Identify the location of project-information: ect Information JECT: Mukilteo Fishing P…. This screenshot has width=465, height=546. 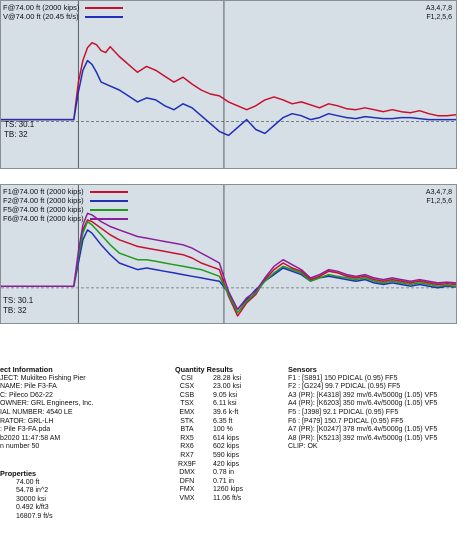
(47, 408).